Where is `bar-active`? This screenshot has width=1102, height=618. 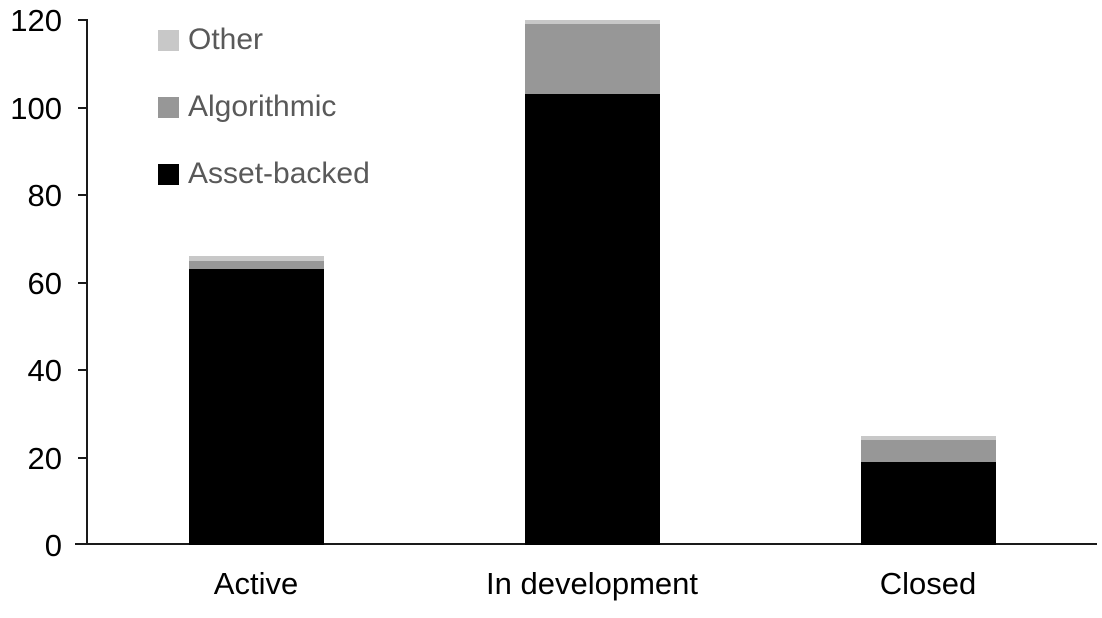
bar-active is located at coordinates (256, 272).